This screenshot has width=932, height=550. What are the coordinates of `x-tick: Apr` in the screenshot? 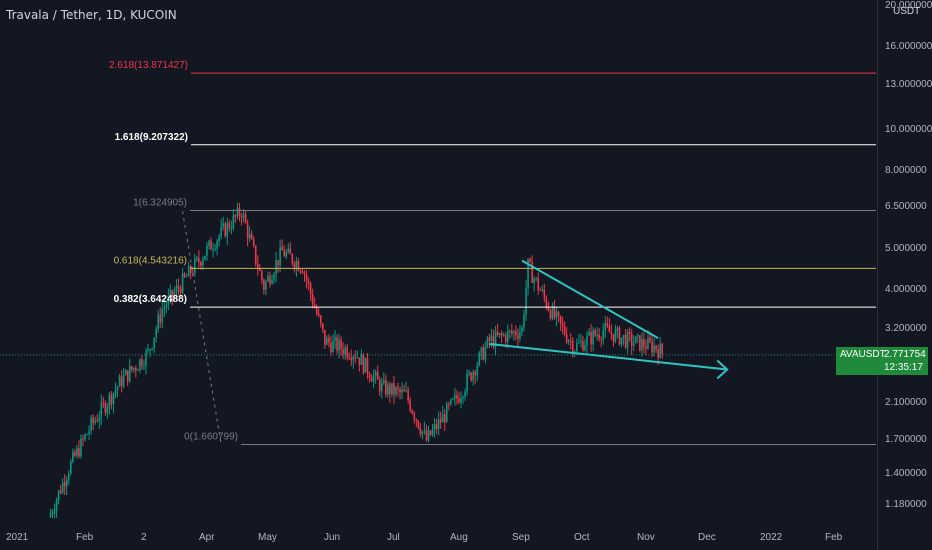 It's located at (207, 537).